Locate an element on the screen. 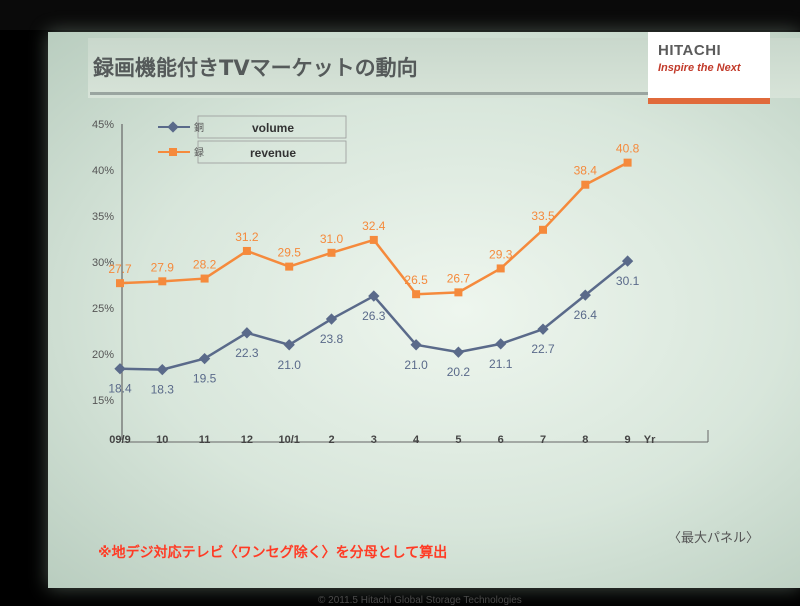 The width and height of the screenshot is (800, 606). x-tick-label: 4 is located at coordinates (416, 440).